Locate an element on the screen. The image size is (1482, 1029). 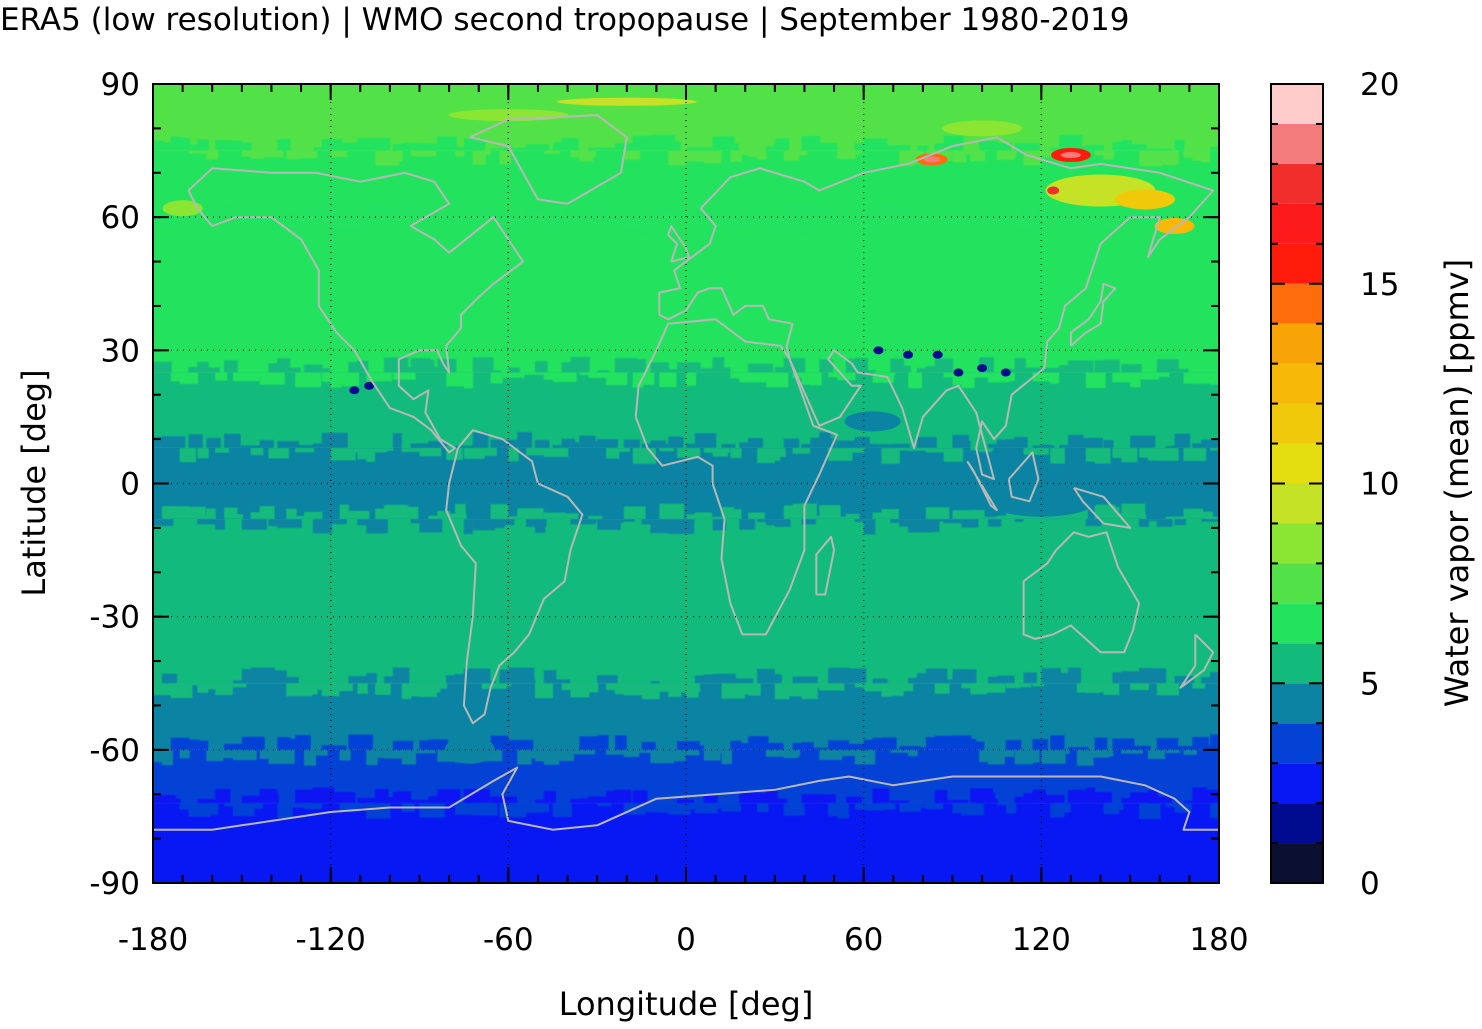
colorbar-tick-label: 5 is located at coordinates (1370, 684).